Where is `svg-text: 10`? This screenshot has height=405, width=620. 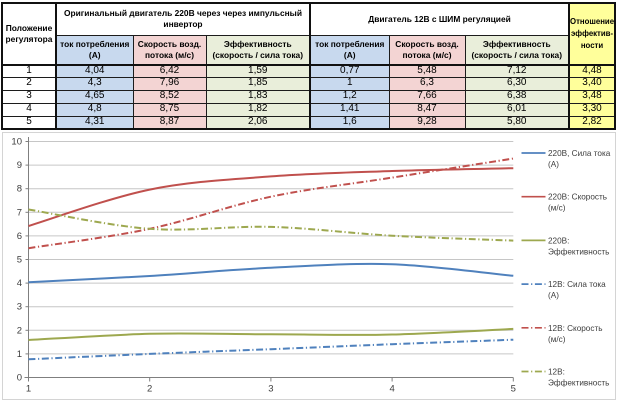
svg-text: 10 is located at coordinates (16, 142).